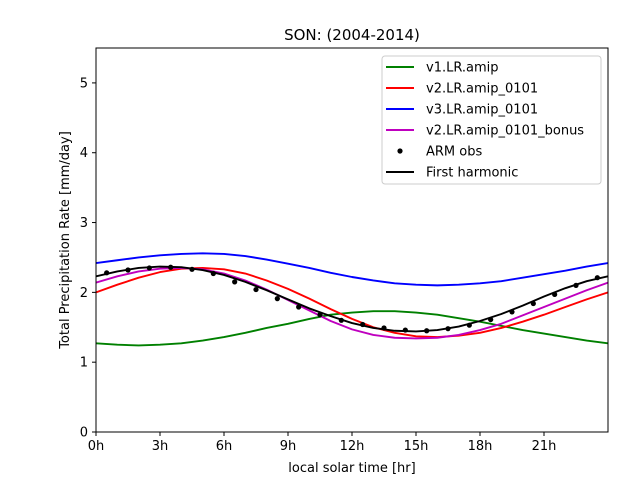 The image size is (640, 480). What do you see at coordinates (288, 446) in the screenshot?
I see `x-tick-label: 9h` at bounding box center [288, 446].